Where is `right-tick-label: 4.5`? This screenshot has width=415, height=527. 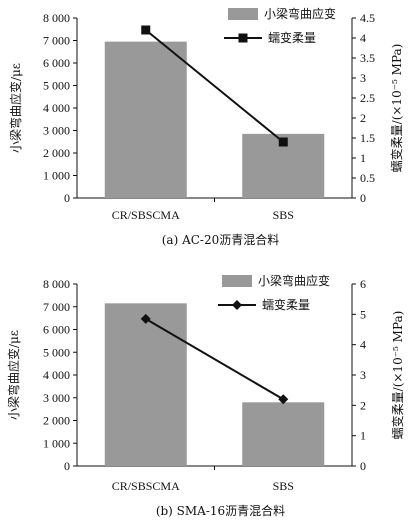
right-tick-label: 4.5 is located at coordinates (367, 18).